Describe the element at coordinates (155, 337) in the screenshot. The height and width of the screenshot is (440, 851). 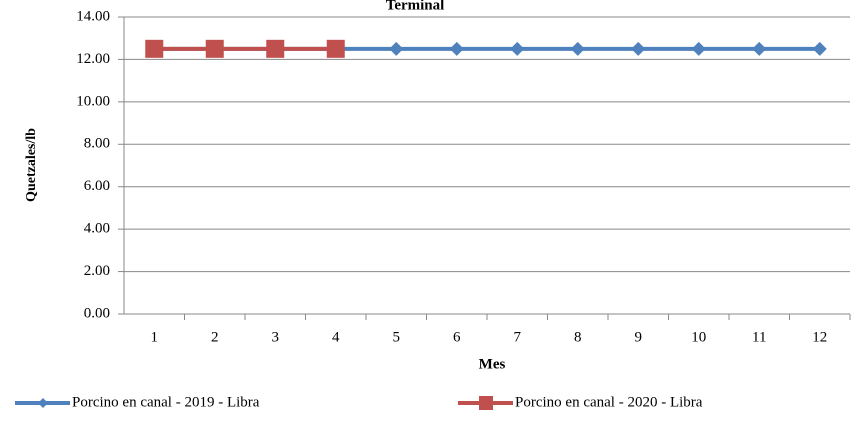
I see `x-tick-label: 1` at that location.